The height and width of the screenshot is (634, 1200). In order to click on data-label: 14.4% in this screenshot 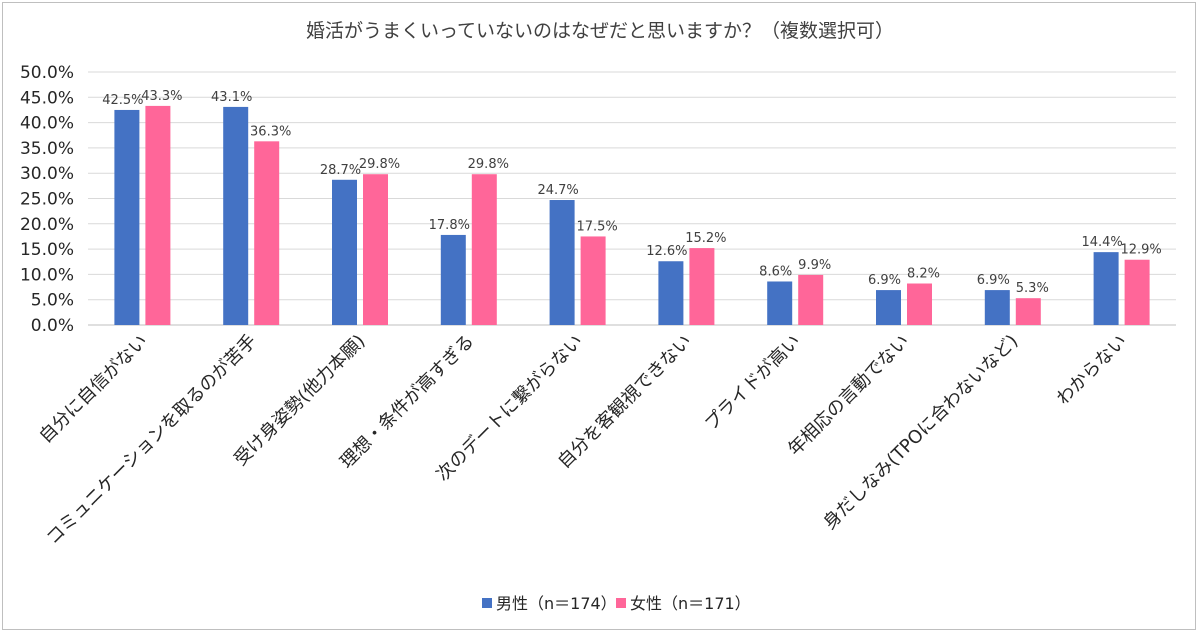, I will do `click(1101, 242)`.